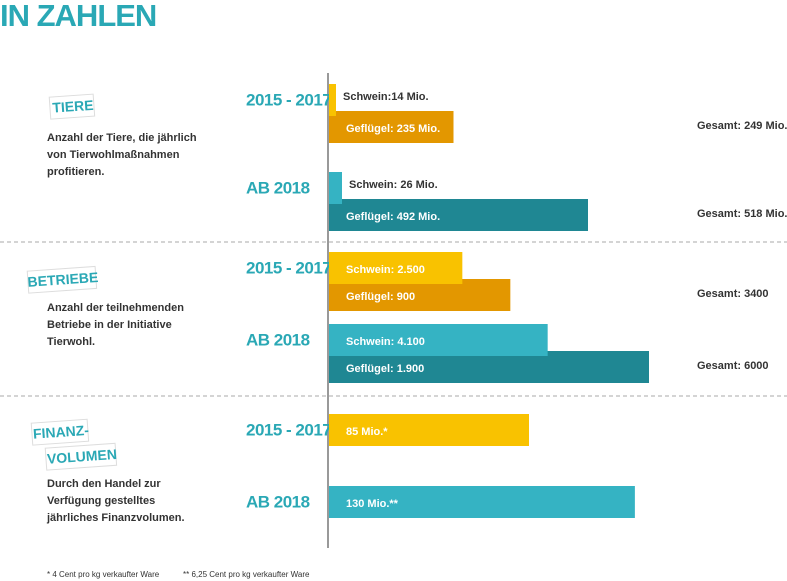 The height and width of the screenshot is (581, 787). Describe the element at coordinates (385, 270) in the screenshot. I see `value-label: Schwein: 2.500` at that location.